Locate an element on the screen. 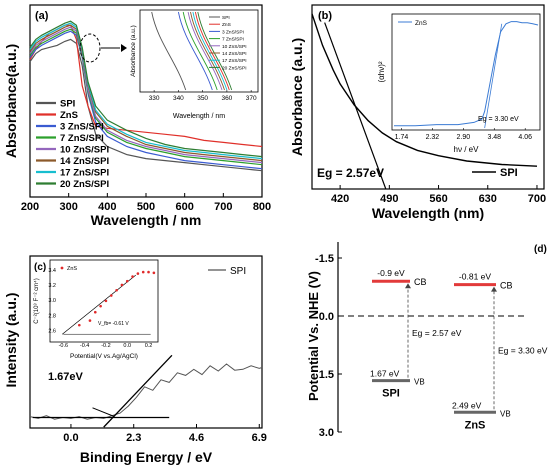 The height and width of the screenshot is (472, 550). panel-b-inset-eg-annotation: Eg = 3.30 eV is located at coordinates (498, 119).